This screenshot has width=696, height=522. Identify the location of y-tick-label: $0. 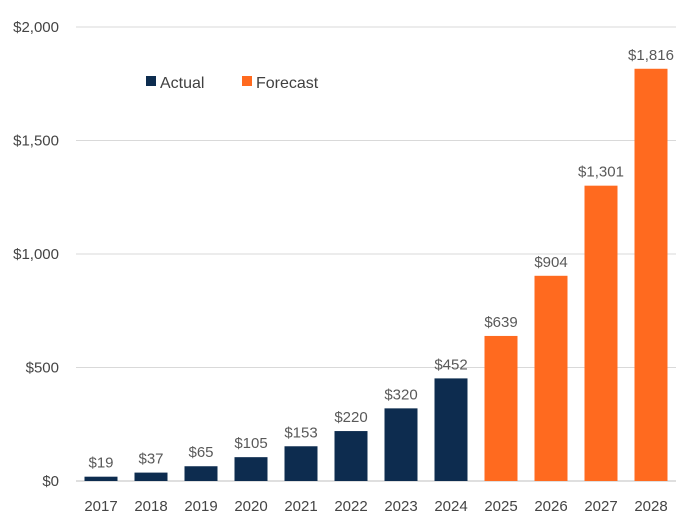
(50, 481).